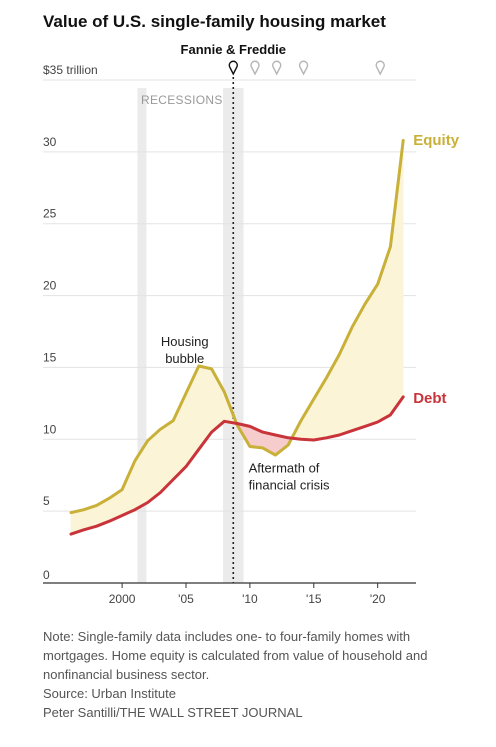 Image resolution: width=496 pixels, height=747 pixels. What do you see at coordinates (436, 140) in the screenshot?
I see `series-label-equity: Equity` at bounding box center [436, 140].